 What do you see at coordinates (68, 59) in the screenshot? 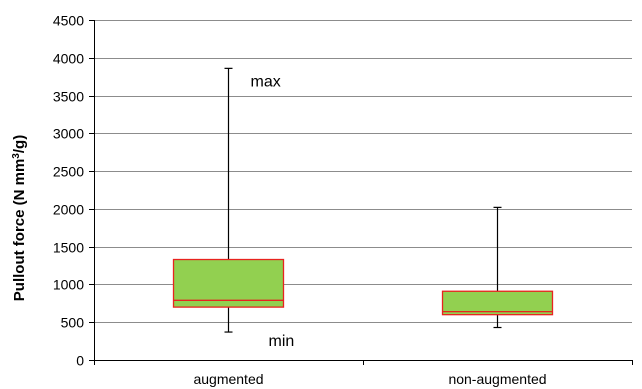
I see `y-tick-label: 4000` at bounding box center [68, 59].